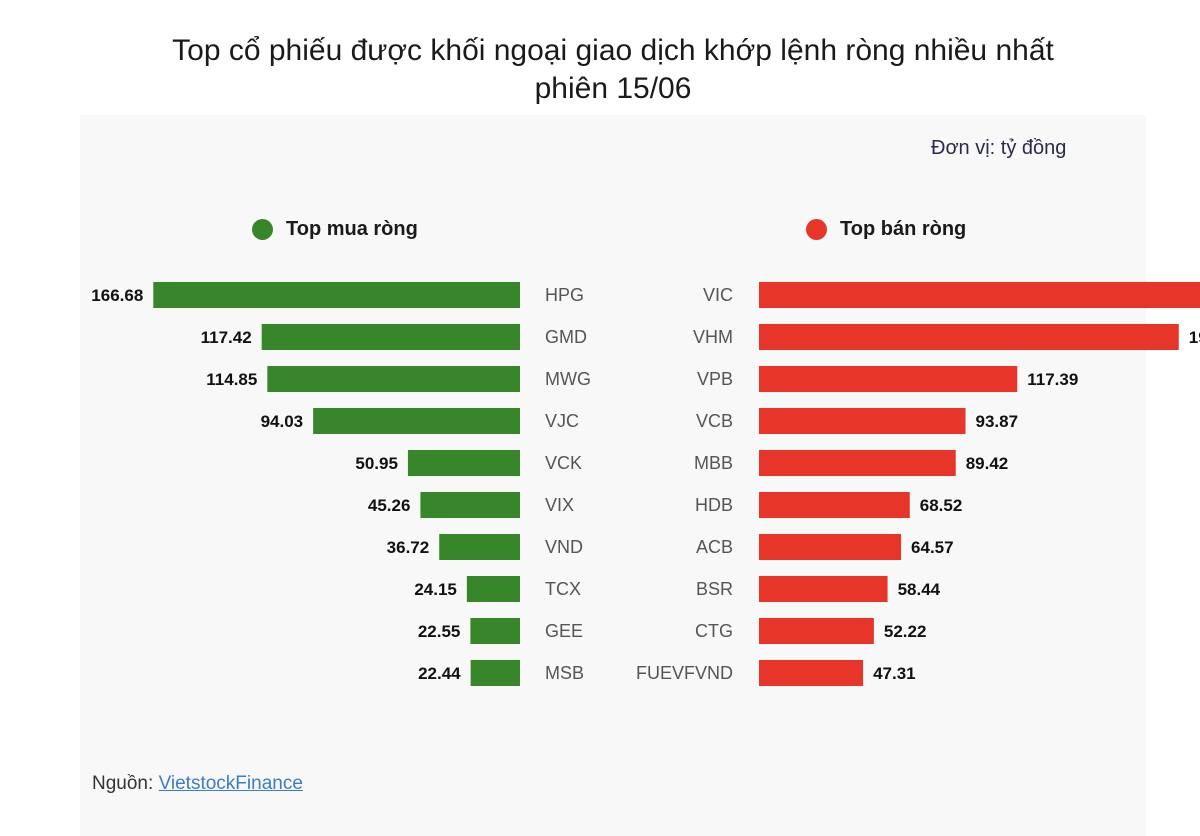 This screenshot has width=1200, height=836. I want to click on legend-buy-dot, so click(262, 229).